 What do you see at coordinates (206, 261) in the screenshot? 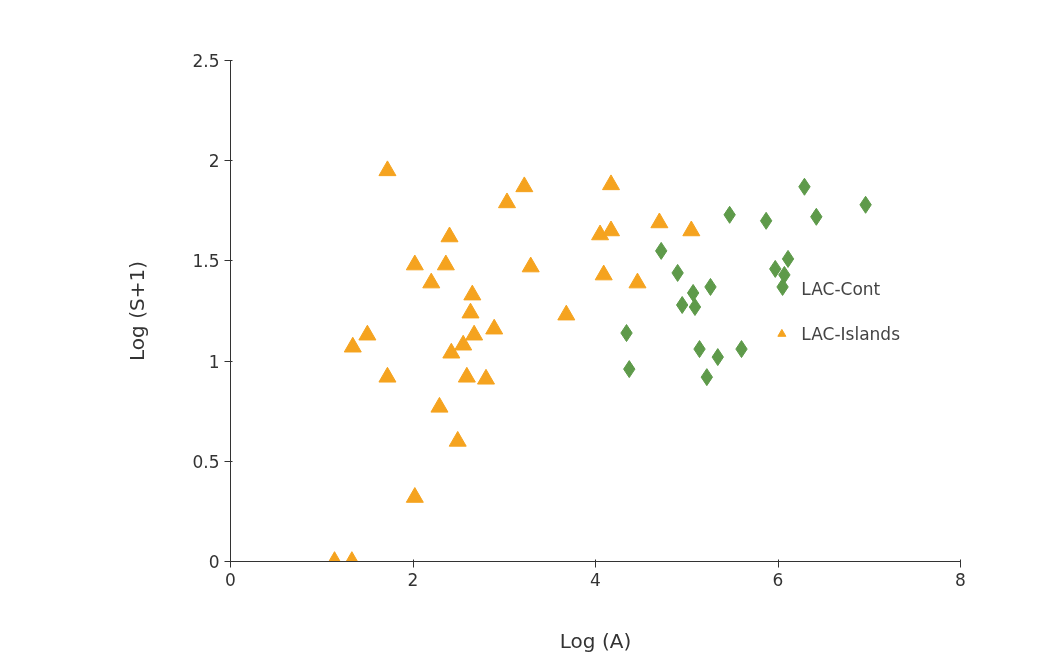
I see `y-tick-label: 1.5` at bounding box center [206, 261].